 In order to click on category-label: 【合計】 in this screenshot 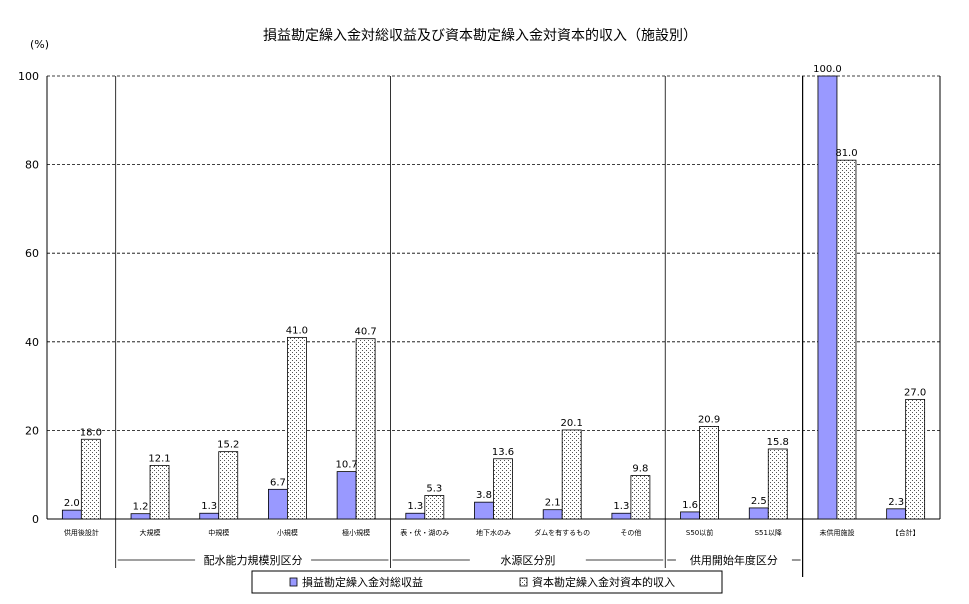, I will do `click(906, 532)`.